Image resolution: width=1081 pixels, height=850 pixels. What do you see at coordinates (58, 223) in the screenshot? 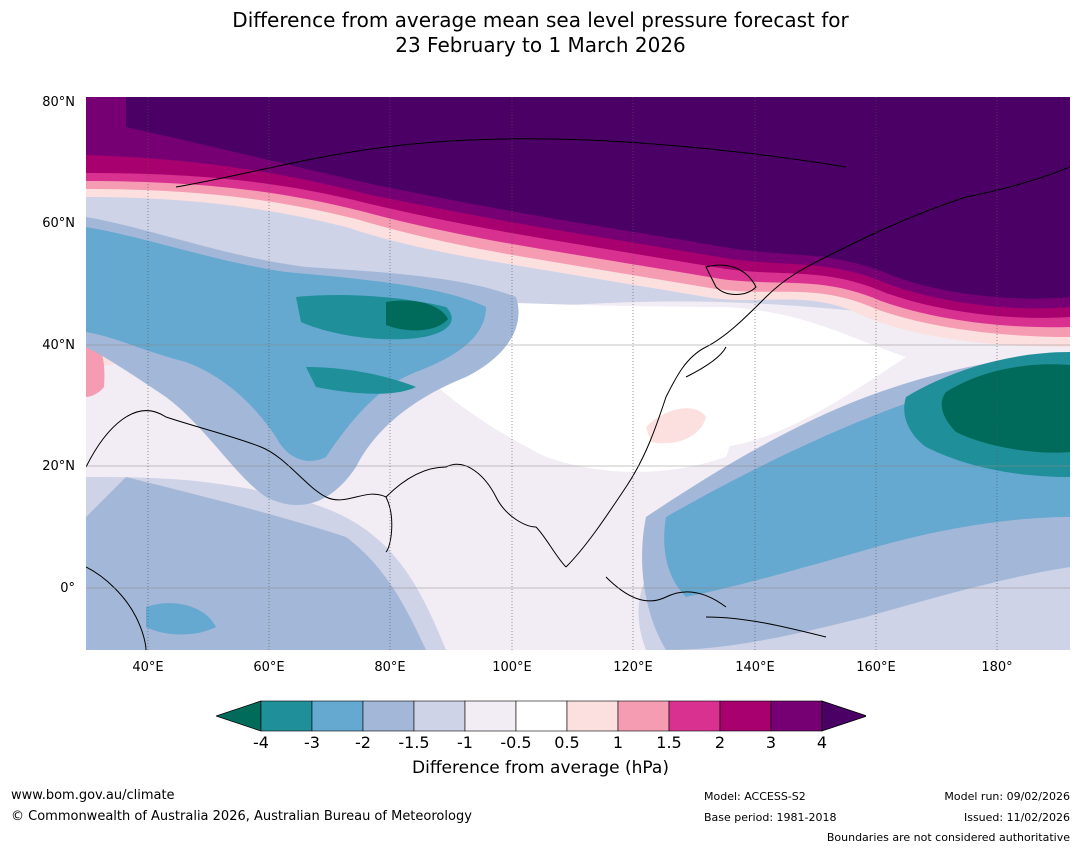
I see `lat-label-60n: 60°N` at bounding box center [58, 223].